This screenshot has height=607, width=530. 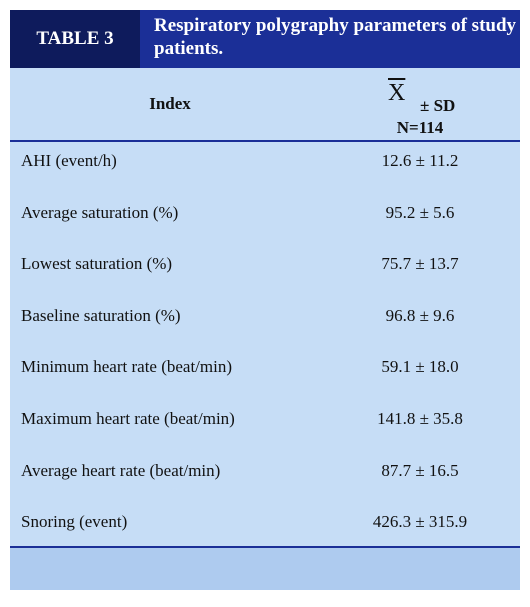 I want to click on row-label: Minimum heart rate (beat/min), so click(x=127, y=367).